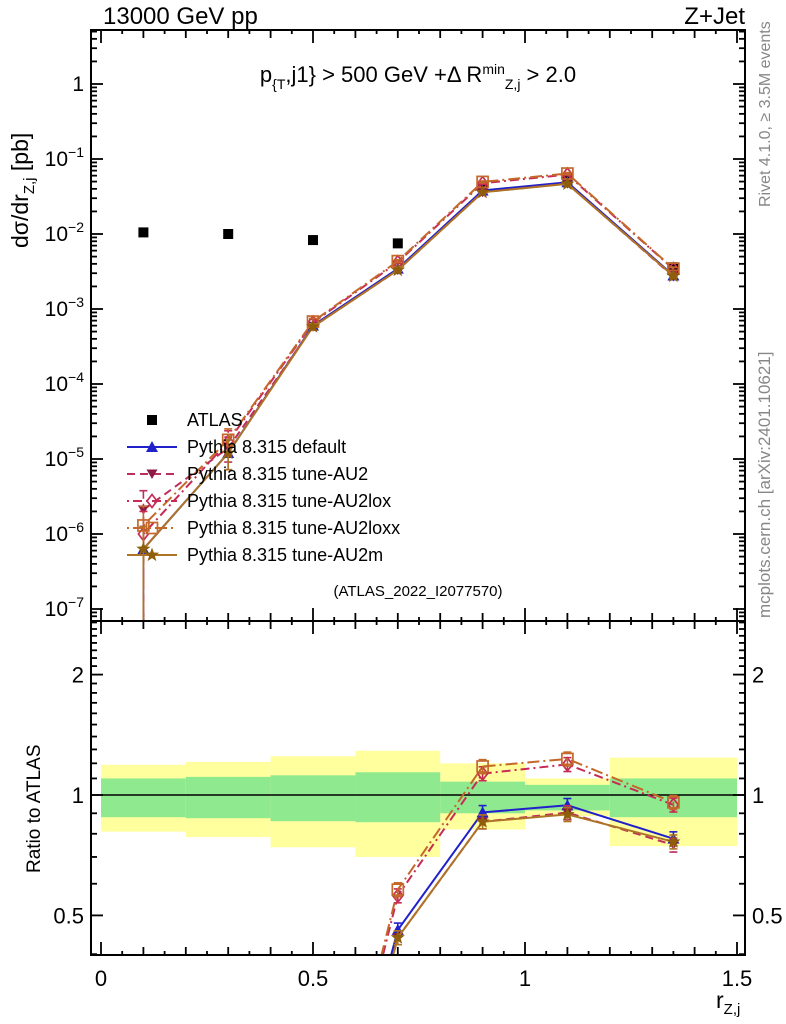 This screenshot has height=1024, width=786. Describe the element at coordinates (215, 420) in the screenshot. I see `legend-label-atlas: ATLAS` at that location.